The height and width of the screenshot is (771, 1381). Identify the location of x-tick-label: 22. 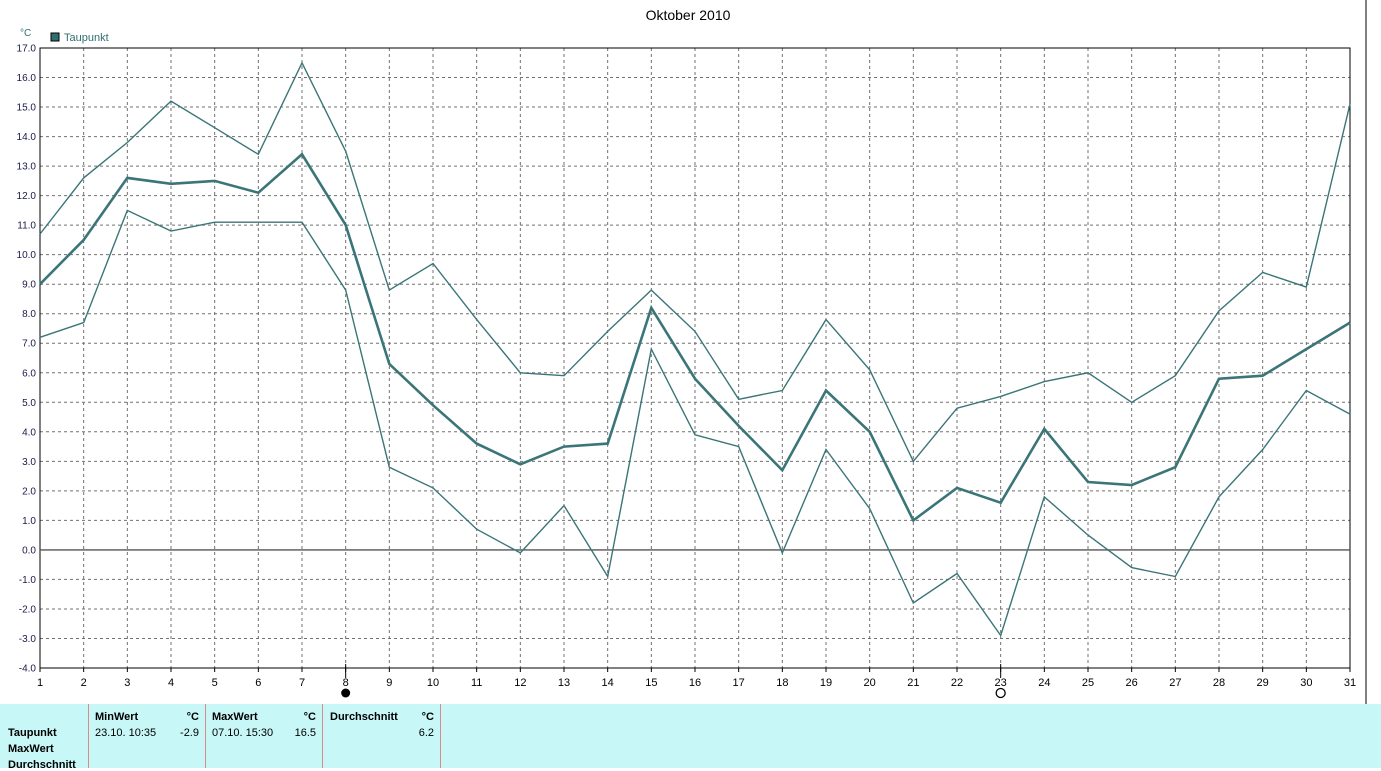
(957, 683).